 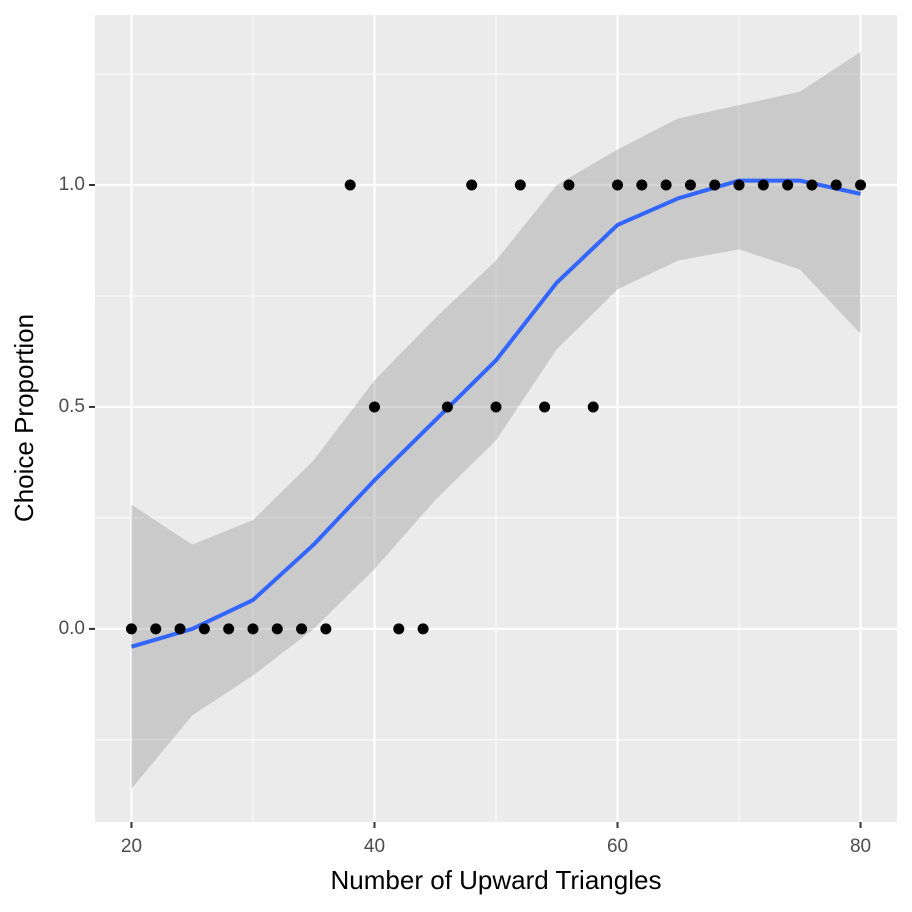 What do you see at coordinates (24, 418) in the screenshot?
I see `y-axis-title: Choice Proportion` at bounding box center [24, 418].